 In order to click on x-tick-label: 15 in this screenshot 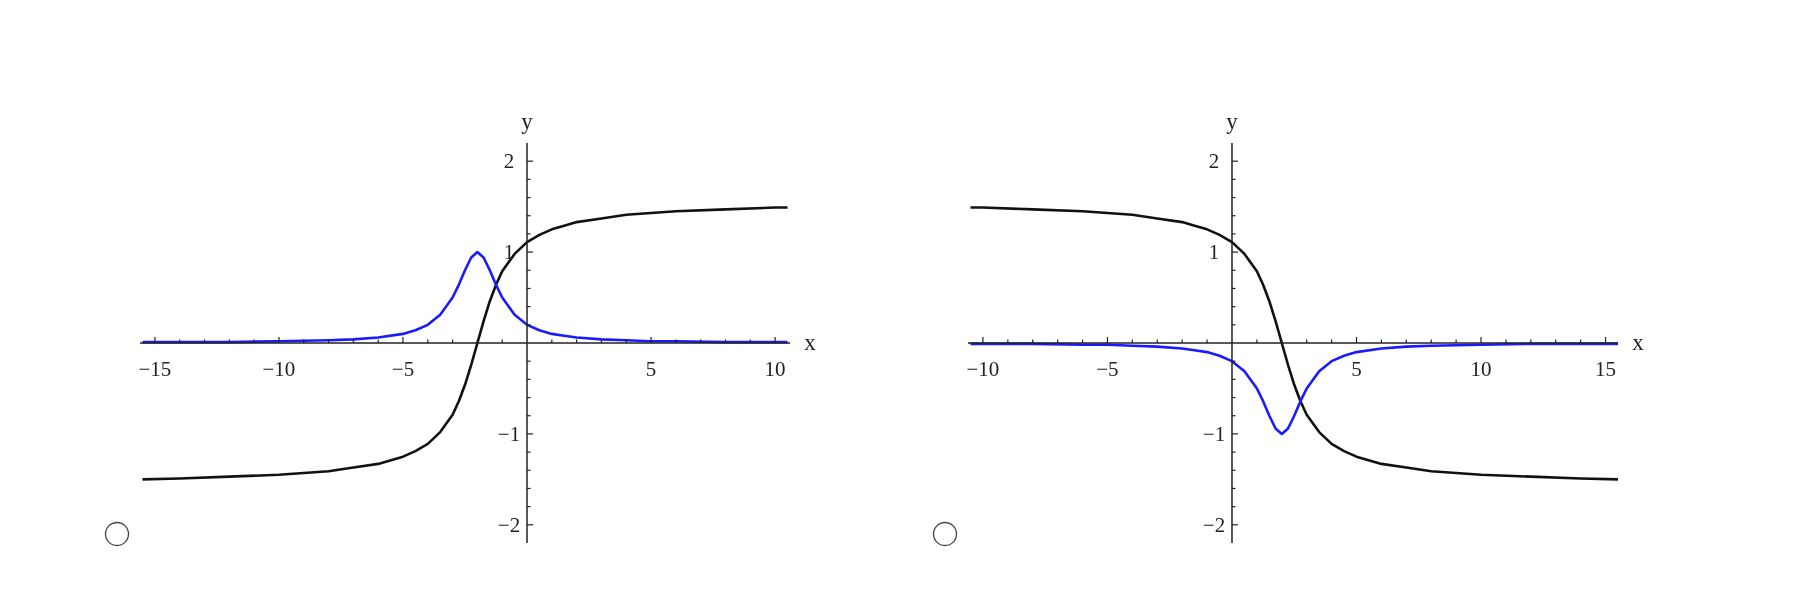, I will do `click(1606, 369)`.